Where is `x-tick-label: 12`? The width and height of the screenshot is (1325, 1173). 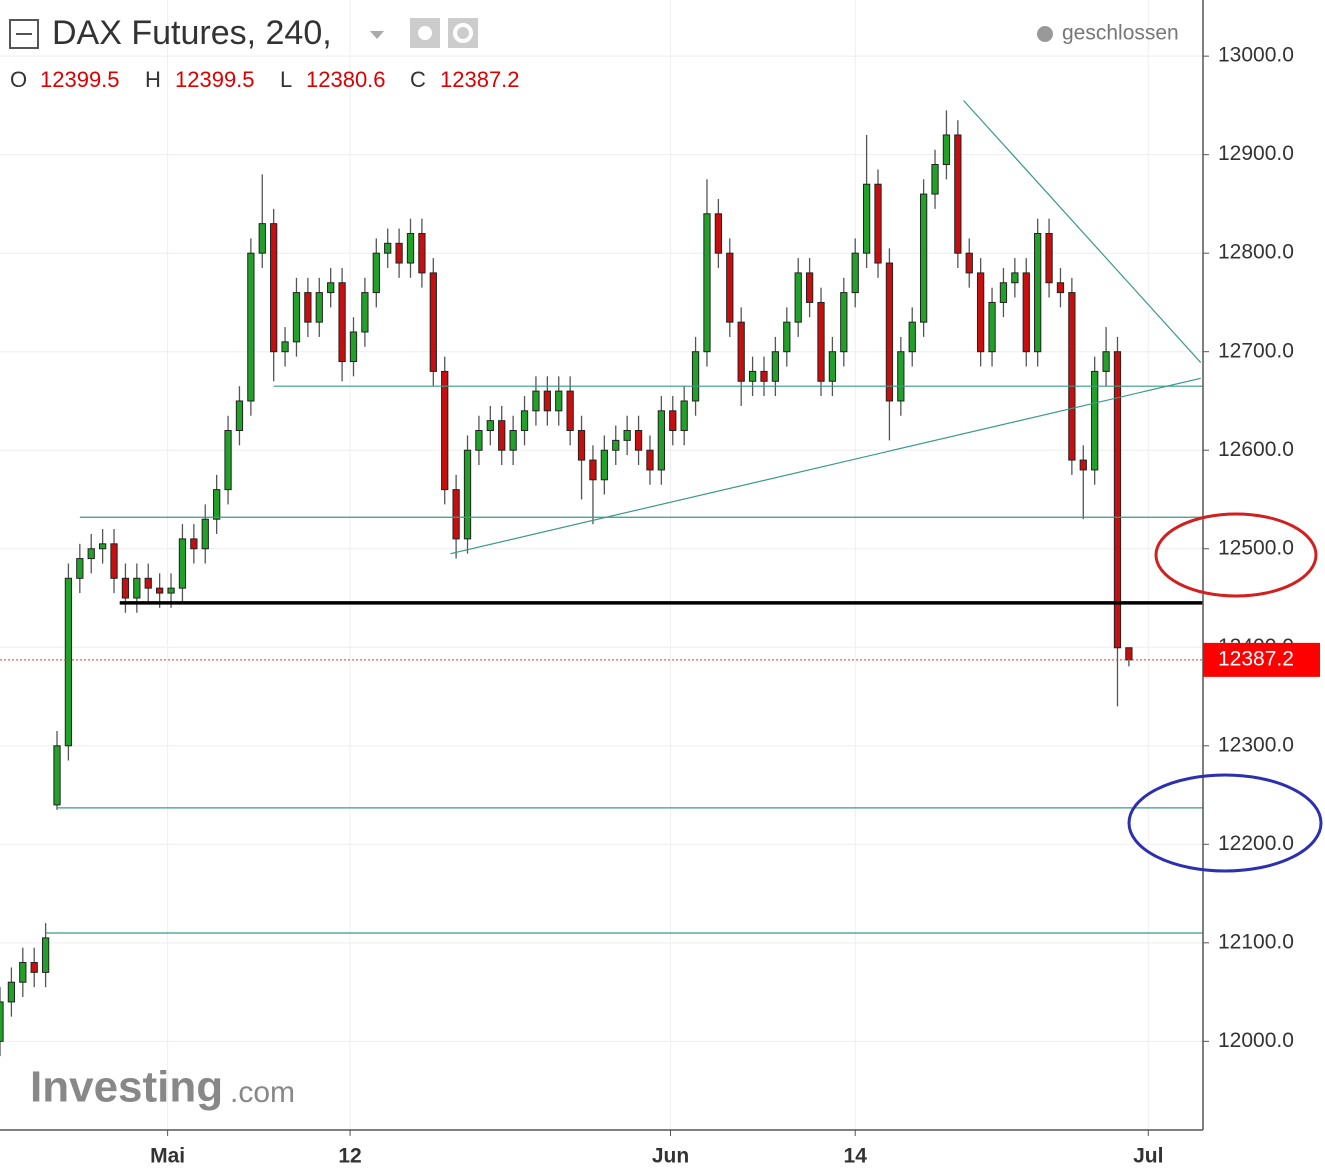 x-tick-label: 12 is located at coordinates (349, 1156).